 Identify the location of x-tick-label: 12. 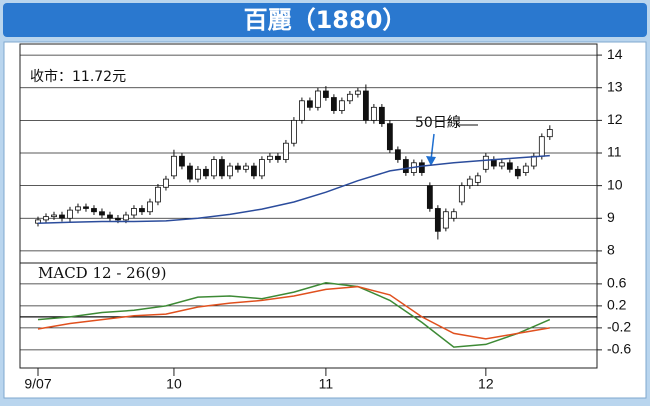
(486, 384).